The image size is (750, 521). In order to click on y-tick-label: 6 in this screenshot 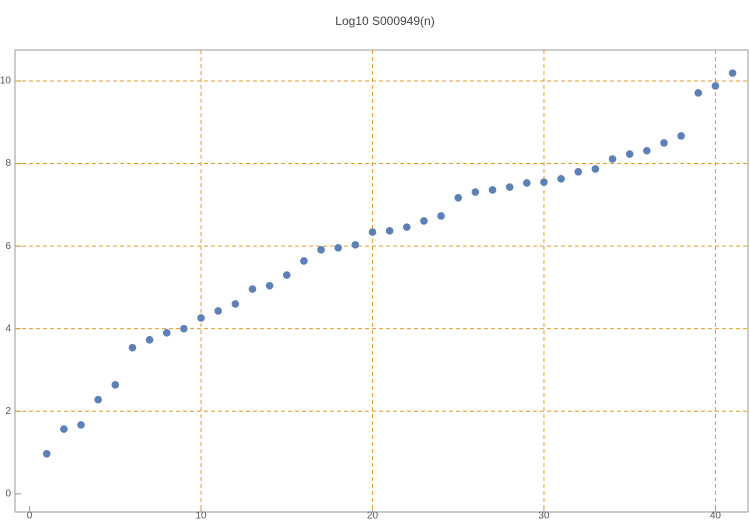, I will do `click(8, 246)`.